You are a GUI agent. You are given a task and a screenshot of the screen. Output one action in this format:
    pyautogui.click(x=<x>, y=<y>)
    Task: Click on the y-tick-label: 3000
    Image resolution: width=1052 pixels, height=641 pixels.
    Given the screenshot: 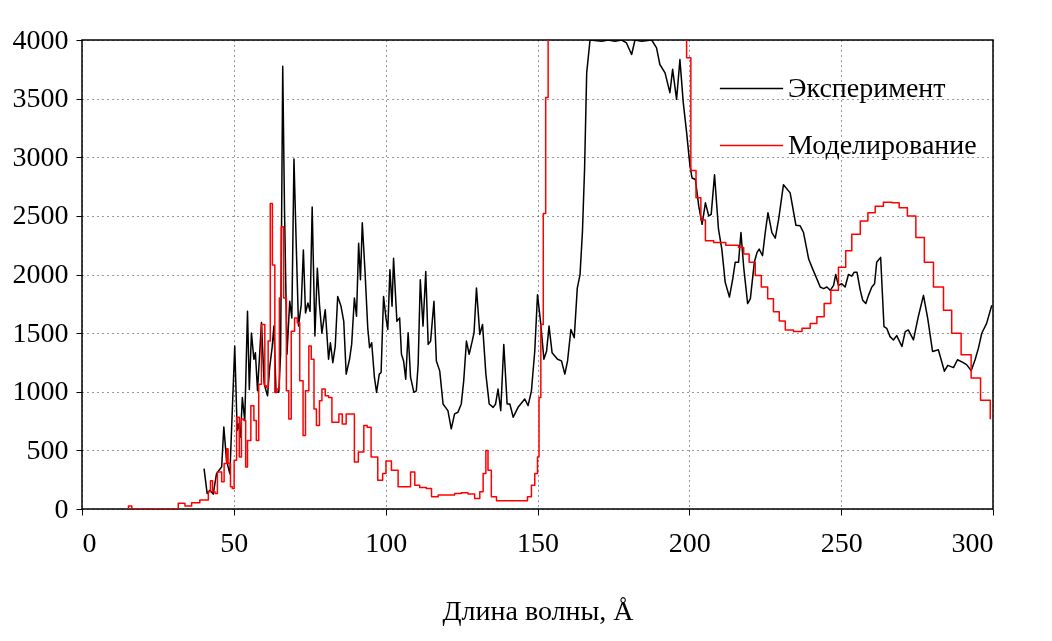 What is the action you would take?
    pyautogui.click(x=40, y=156)
    